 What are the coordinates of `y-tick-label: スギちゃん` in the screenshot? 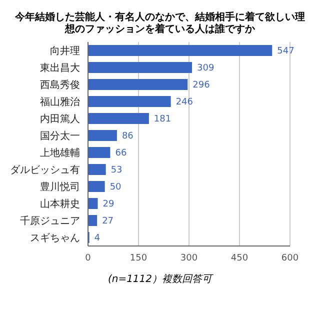 It's located at (55, 238).